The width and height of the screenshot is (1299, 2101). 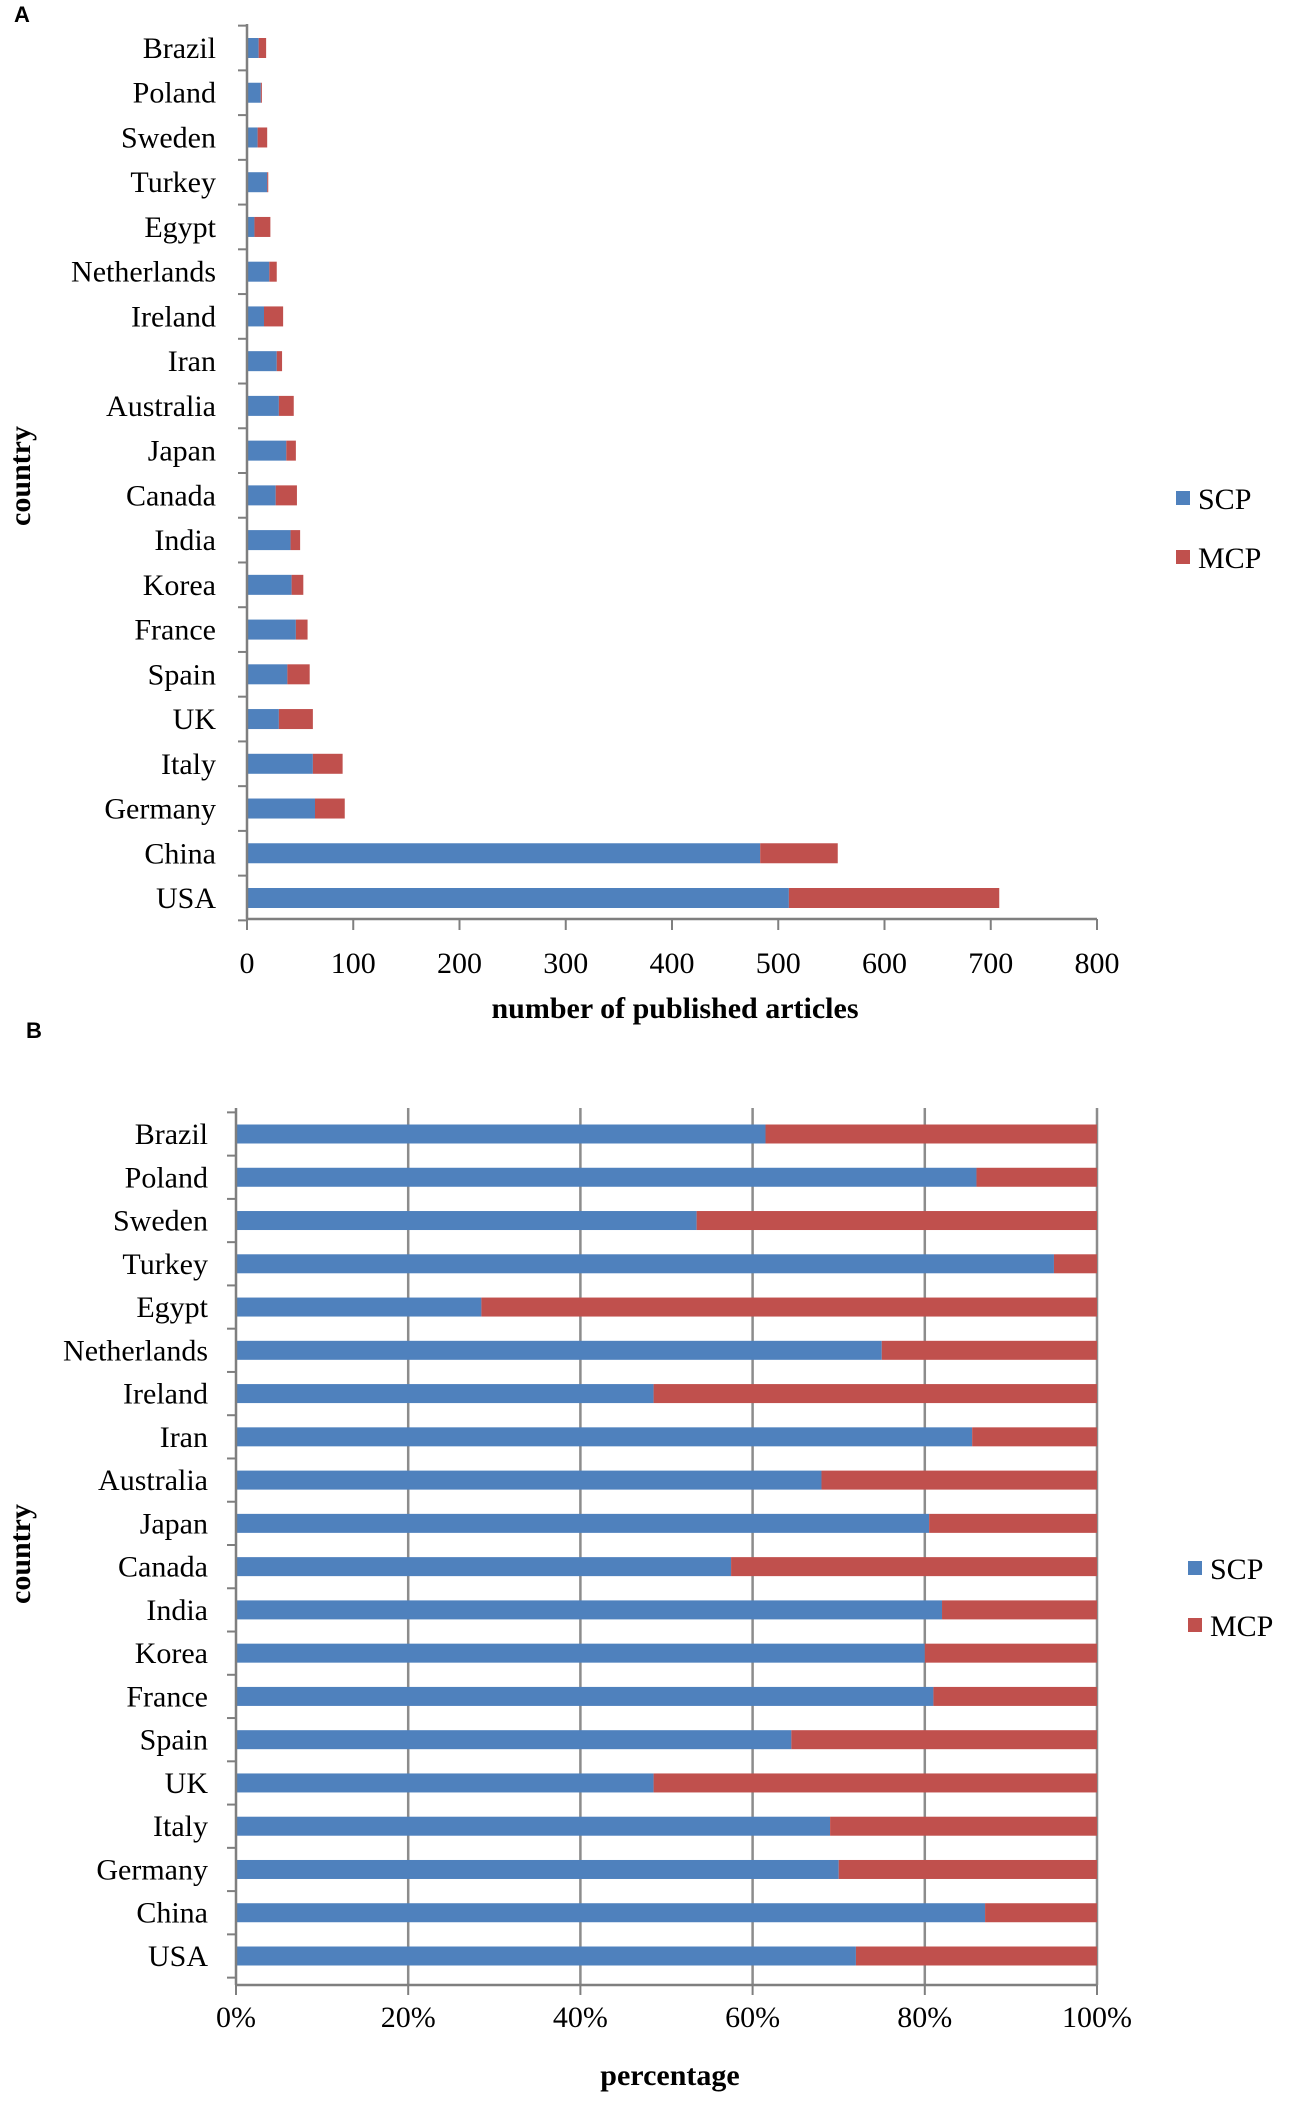 What do you see at coordinates (271, 629) in the screenshot?
I see `bar-scp-france` at bounding box center [271, 629].